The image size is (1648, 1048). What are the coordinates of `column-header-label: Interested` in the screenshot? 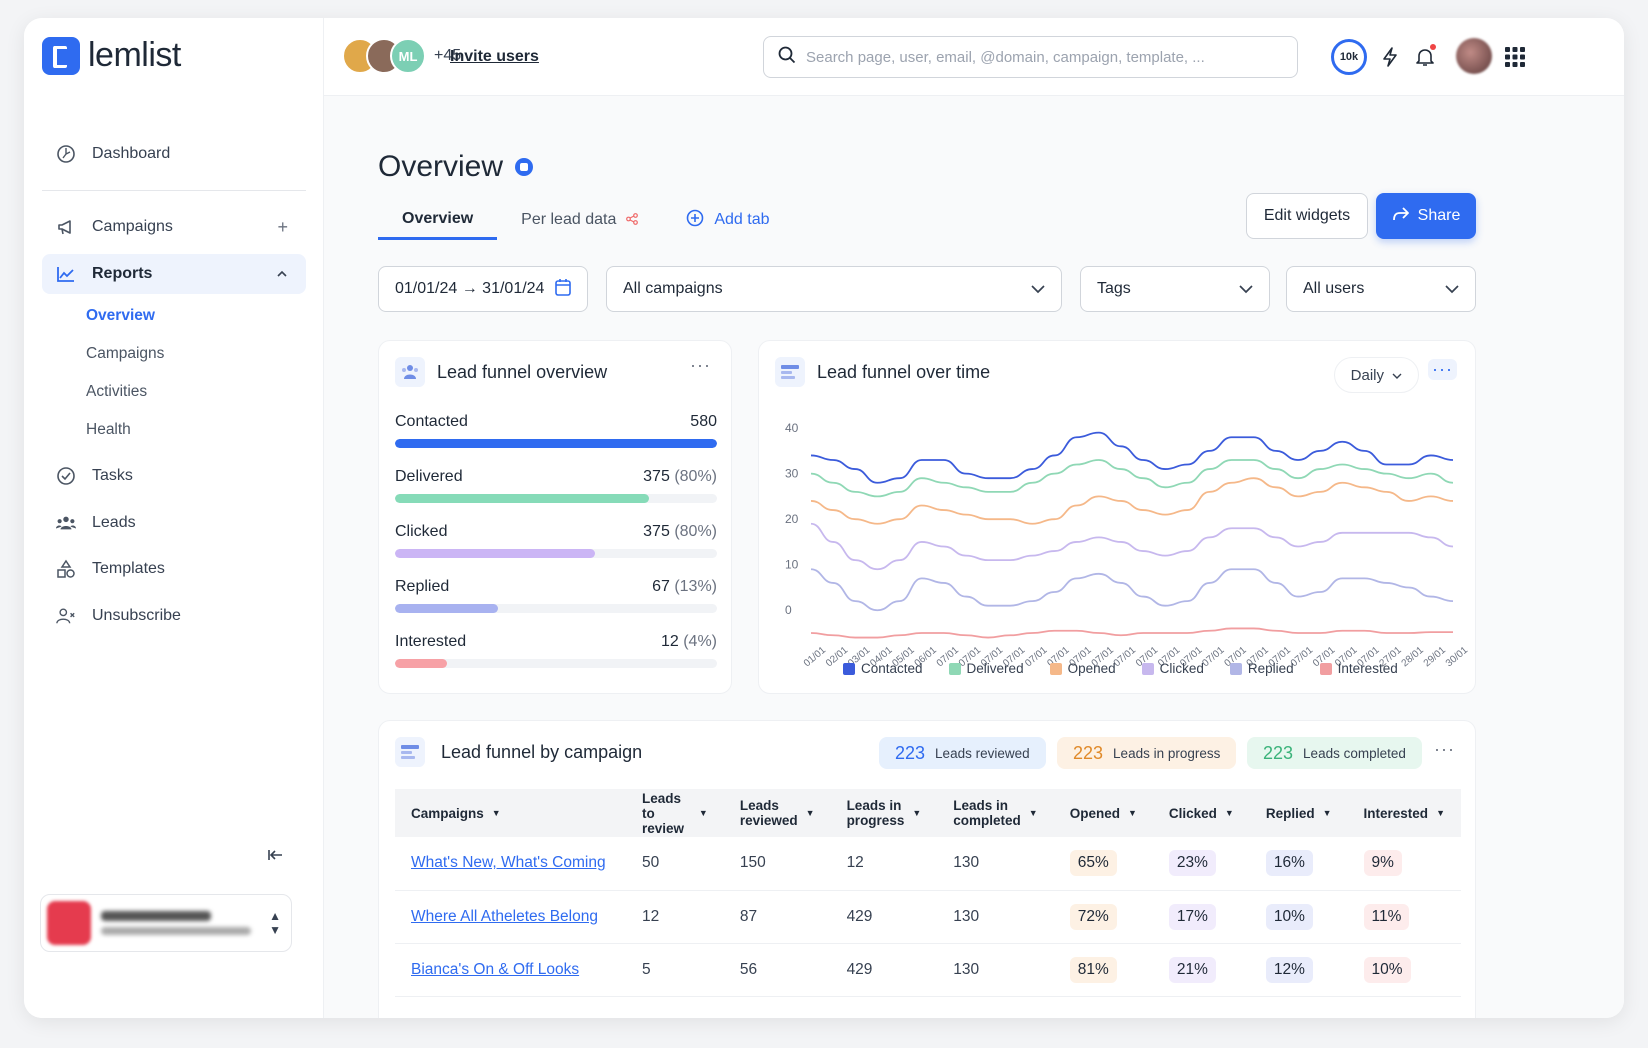 It's located at (1396, 813).